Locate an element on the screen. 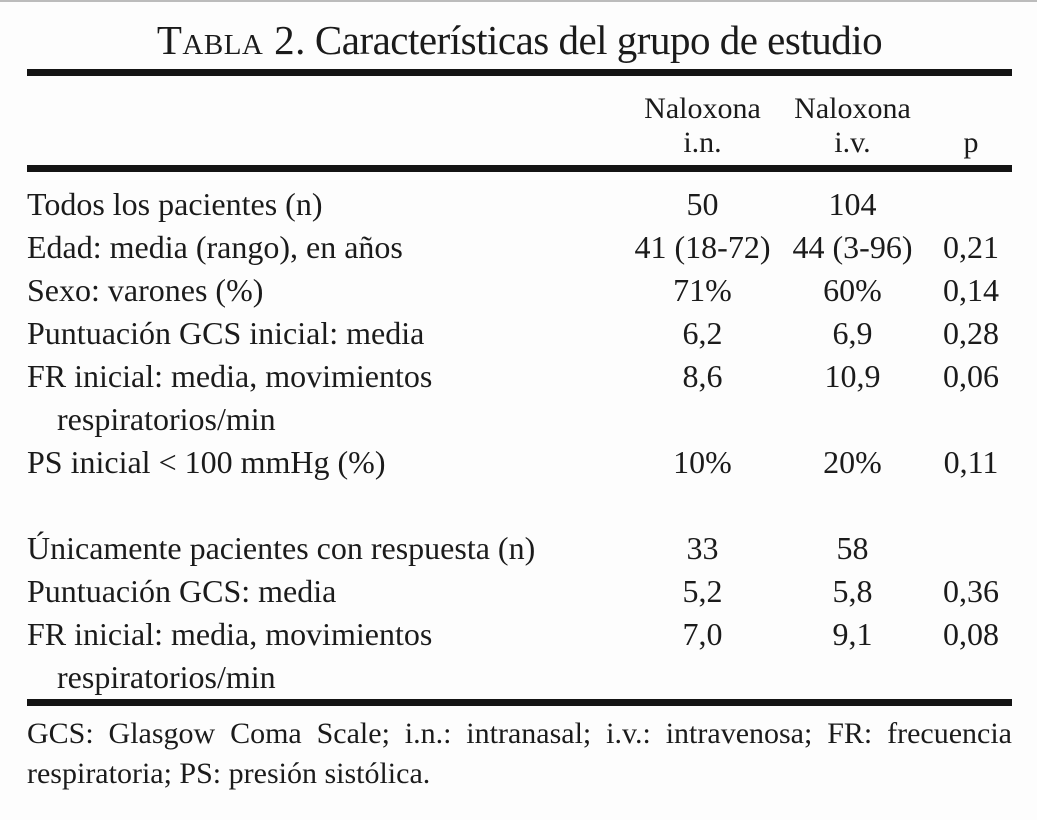 The width and height of the screenshot is (1037, 820). bottom-rule is located at coordinates (519, 702).